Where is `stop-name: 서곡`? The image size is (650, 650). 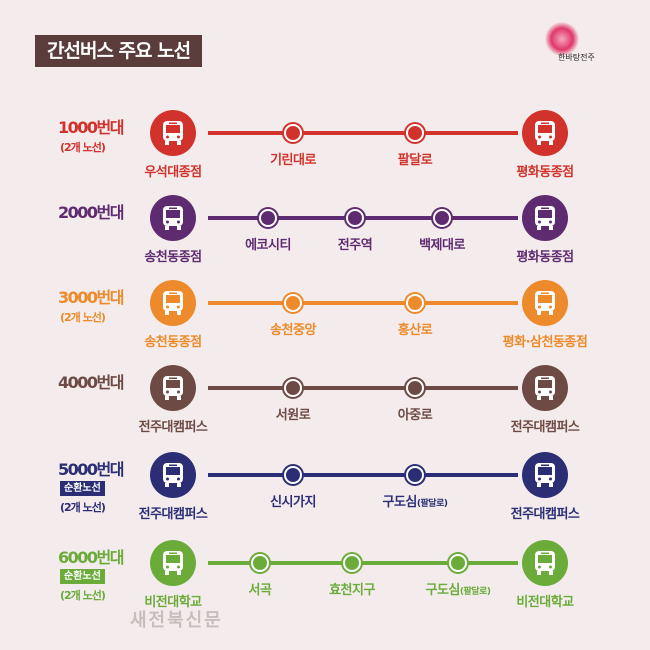
stop-name: 서곡 is located at coordinates (260, 590).